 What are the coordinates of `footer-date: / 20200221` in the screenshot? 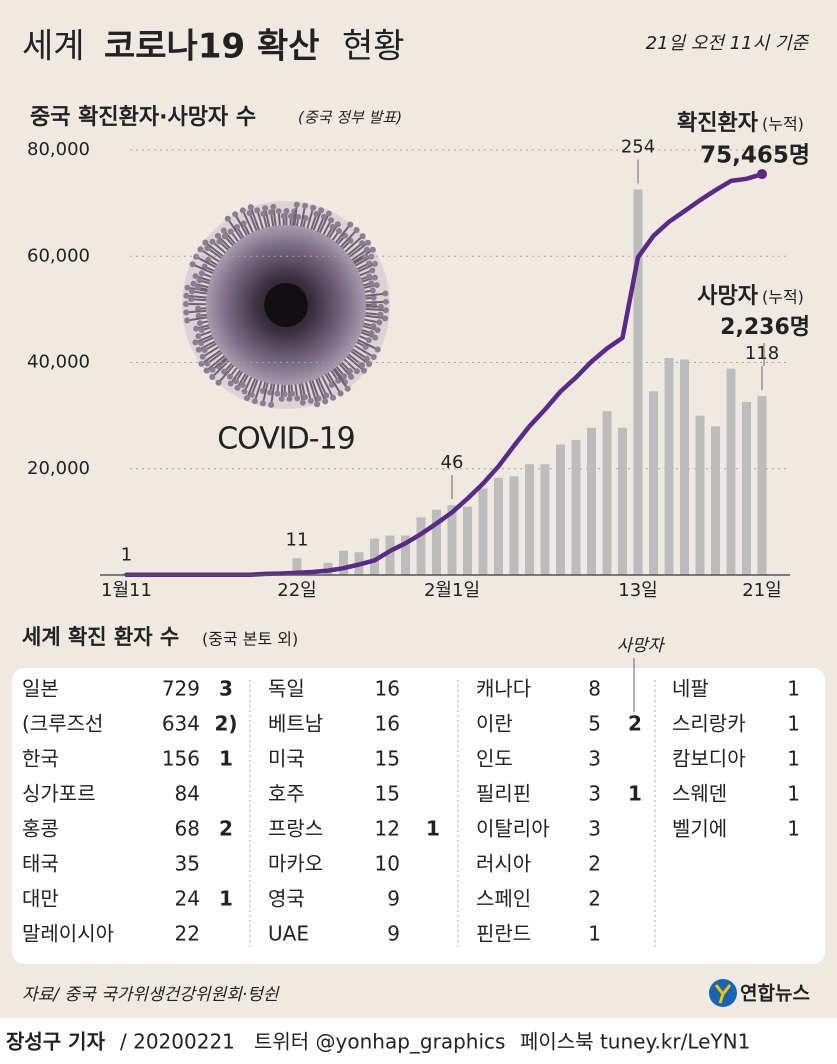 It's located at (177, 1042).